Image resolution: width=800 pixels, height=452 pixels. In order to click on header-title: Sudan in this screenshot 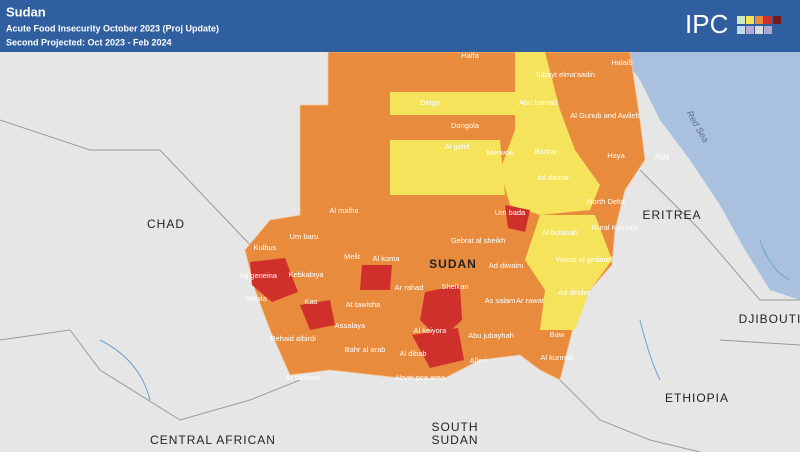, I will do `click(26, 11)`.